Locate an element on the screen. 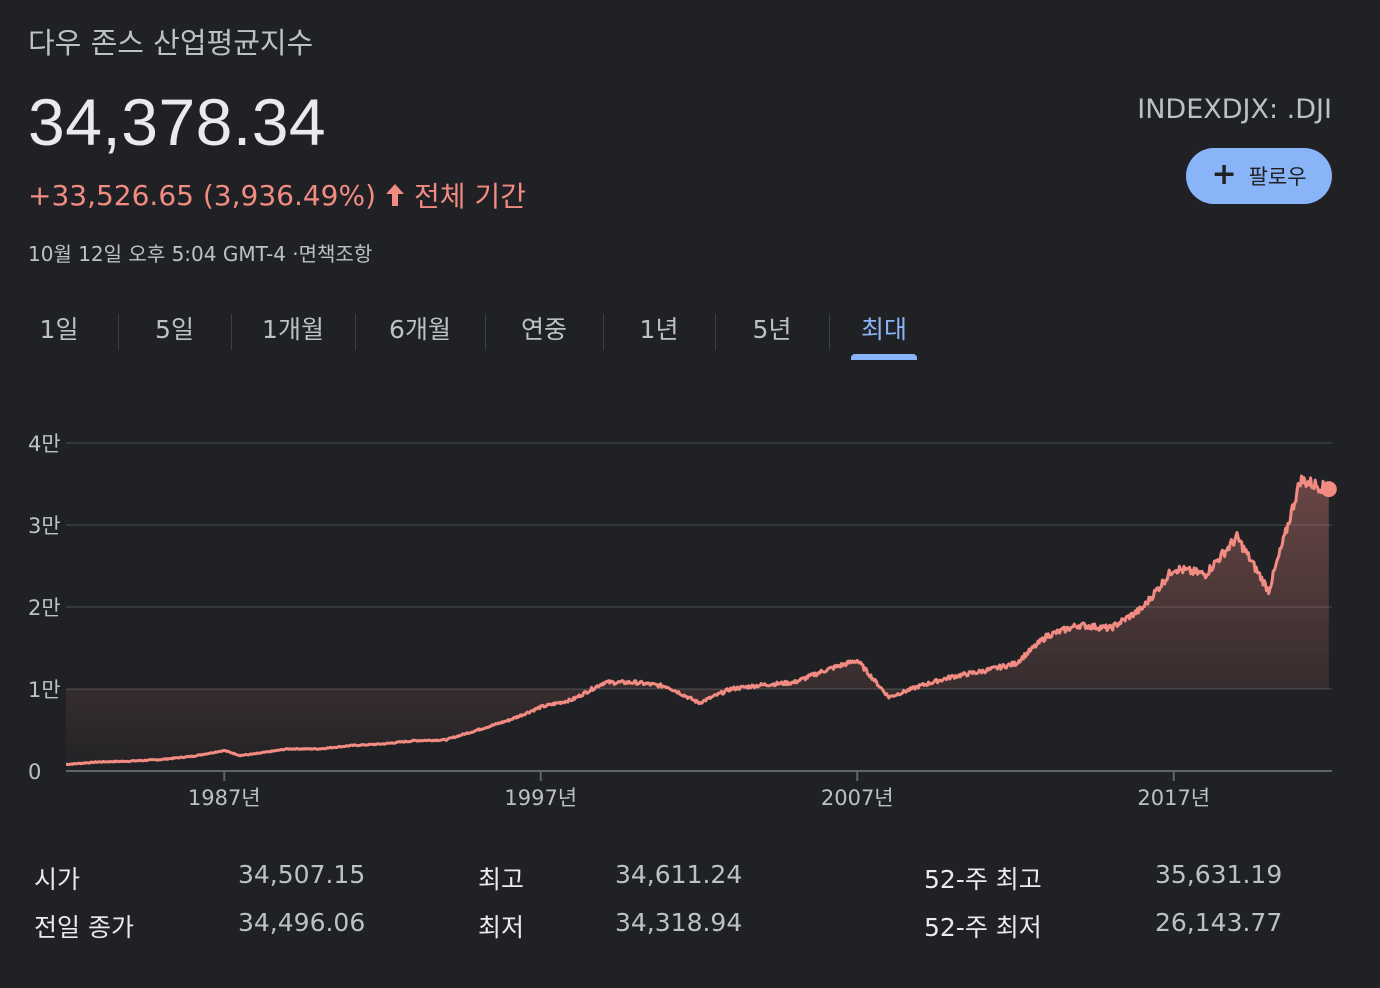 The height and width of the screenshot is (988, 1380). stat-high-label: 최고 is located at coordinates (501, 879).